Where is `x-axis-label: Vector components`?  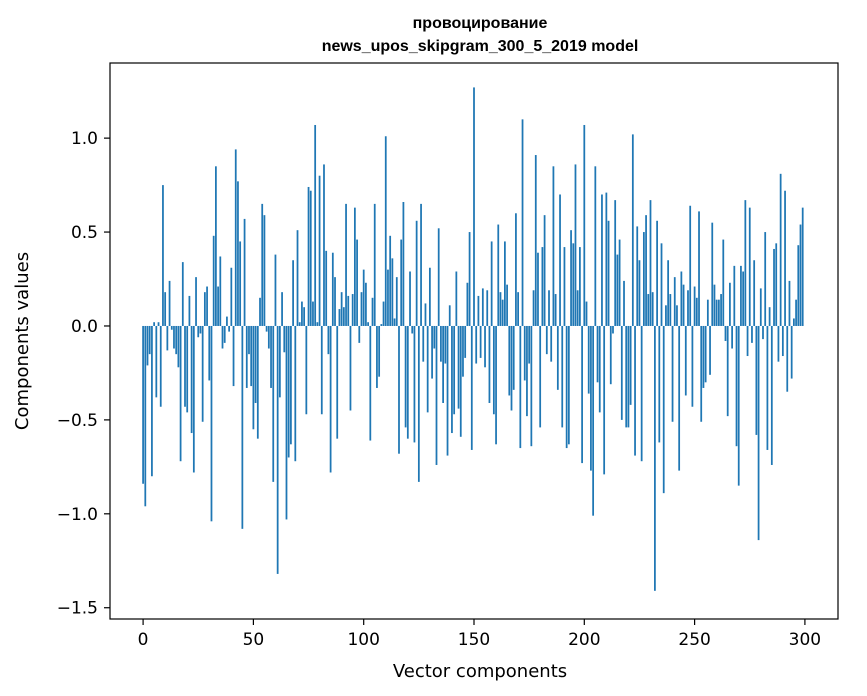
x-axis-label: Vector components is located at coordinates (480, 671).